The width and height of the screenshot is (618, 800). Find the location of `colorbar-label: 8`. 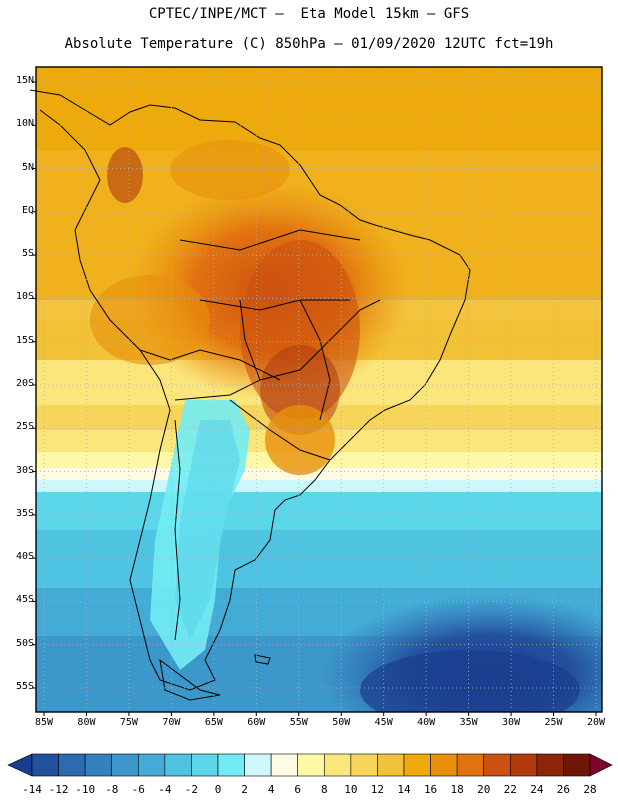

colorbar-label: 8 is located at coordinates (324, 789).